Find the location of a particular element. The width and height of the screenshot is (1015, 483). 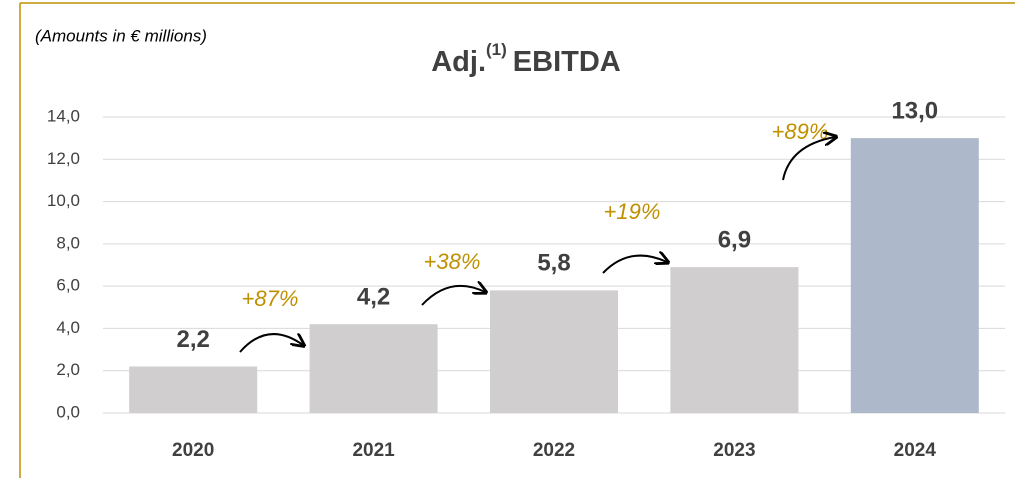

growth-label: +89% is located at coordinates (800, 131).